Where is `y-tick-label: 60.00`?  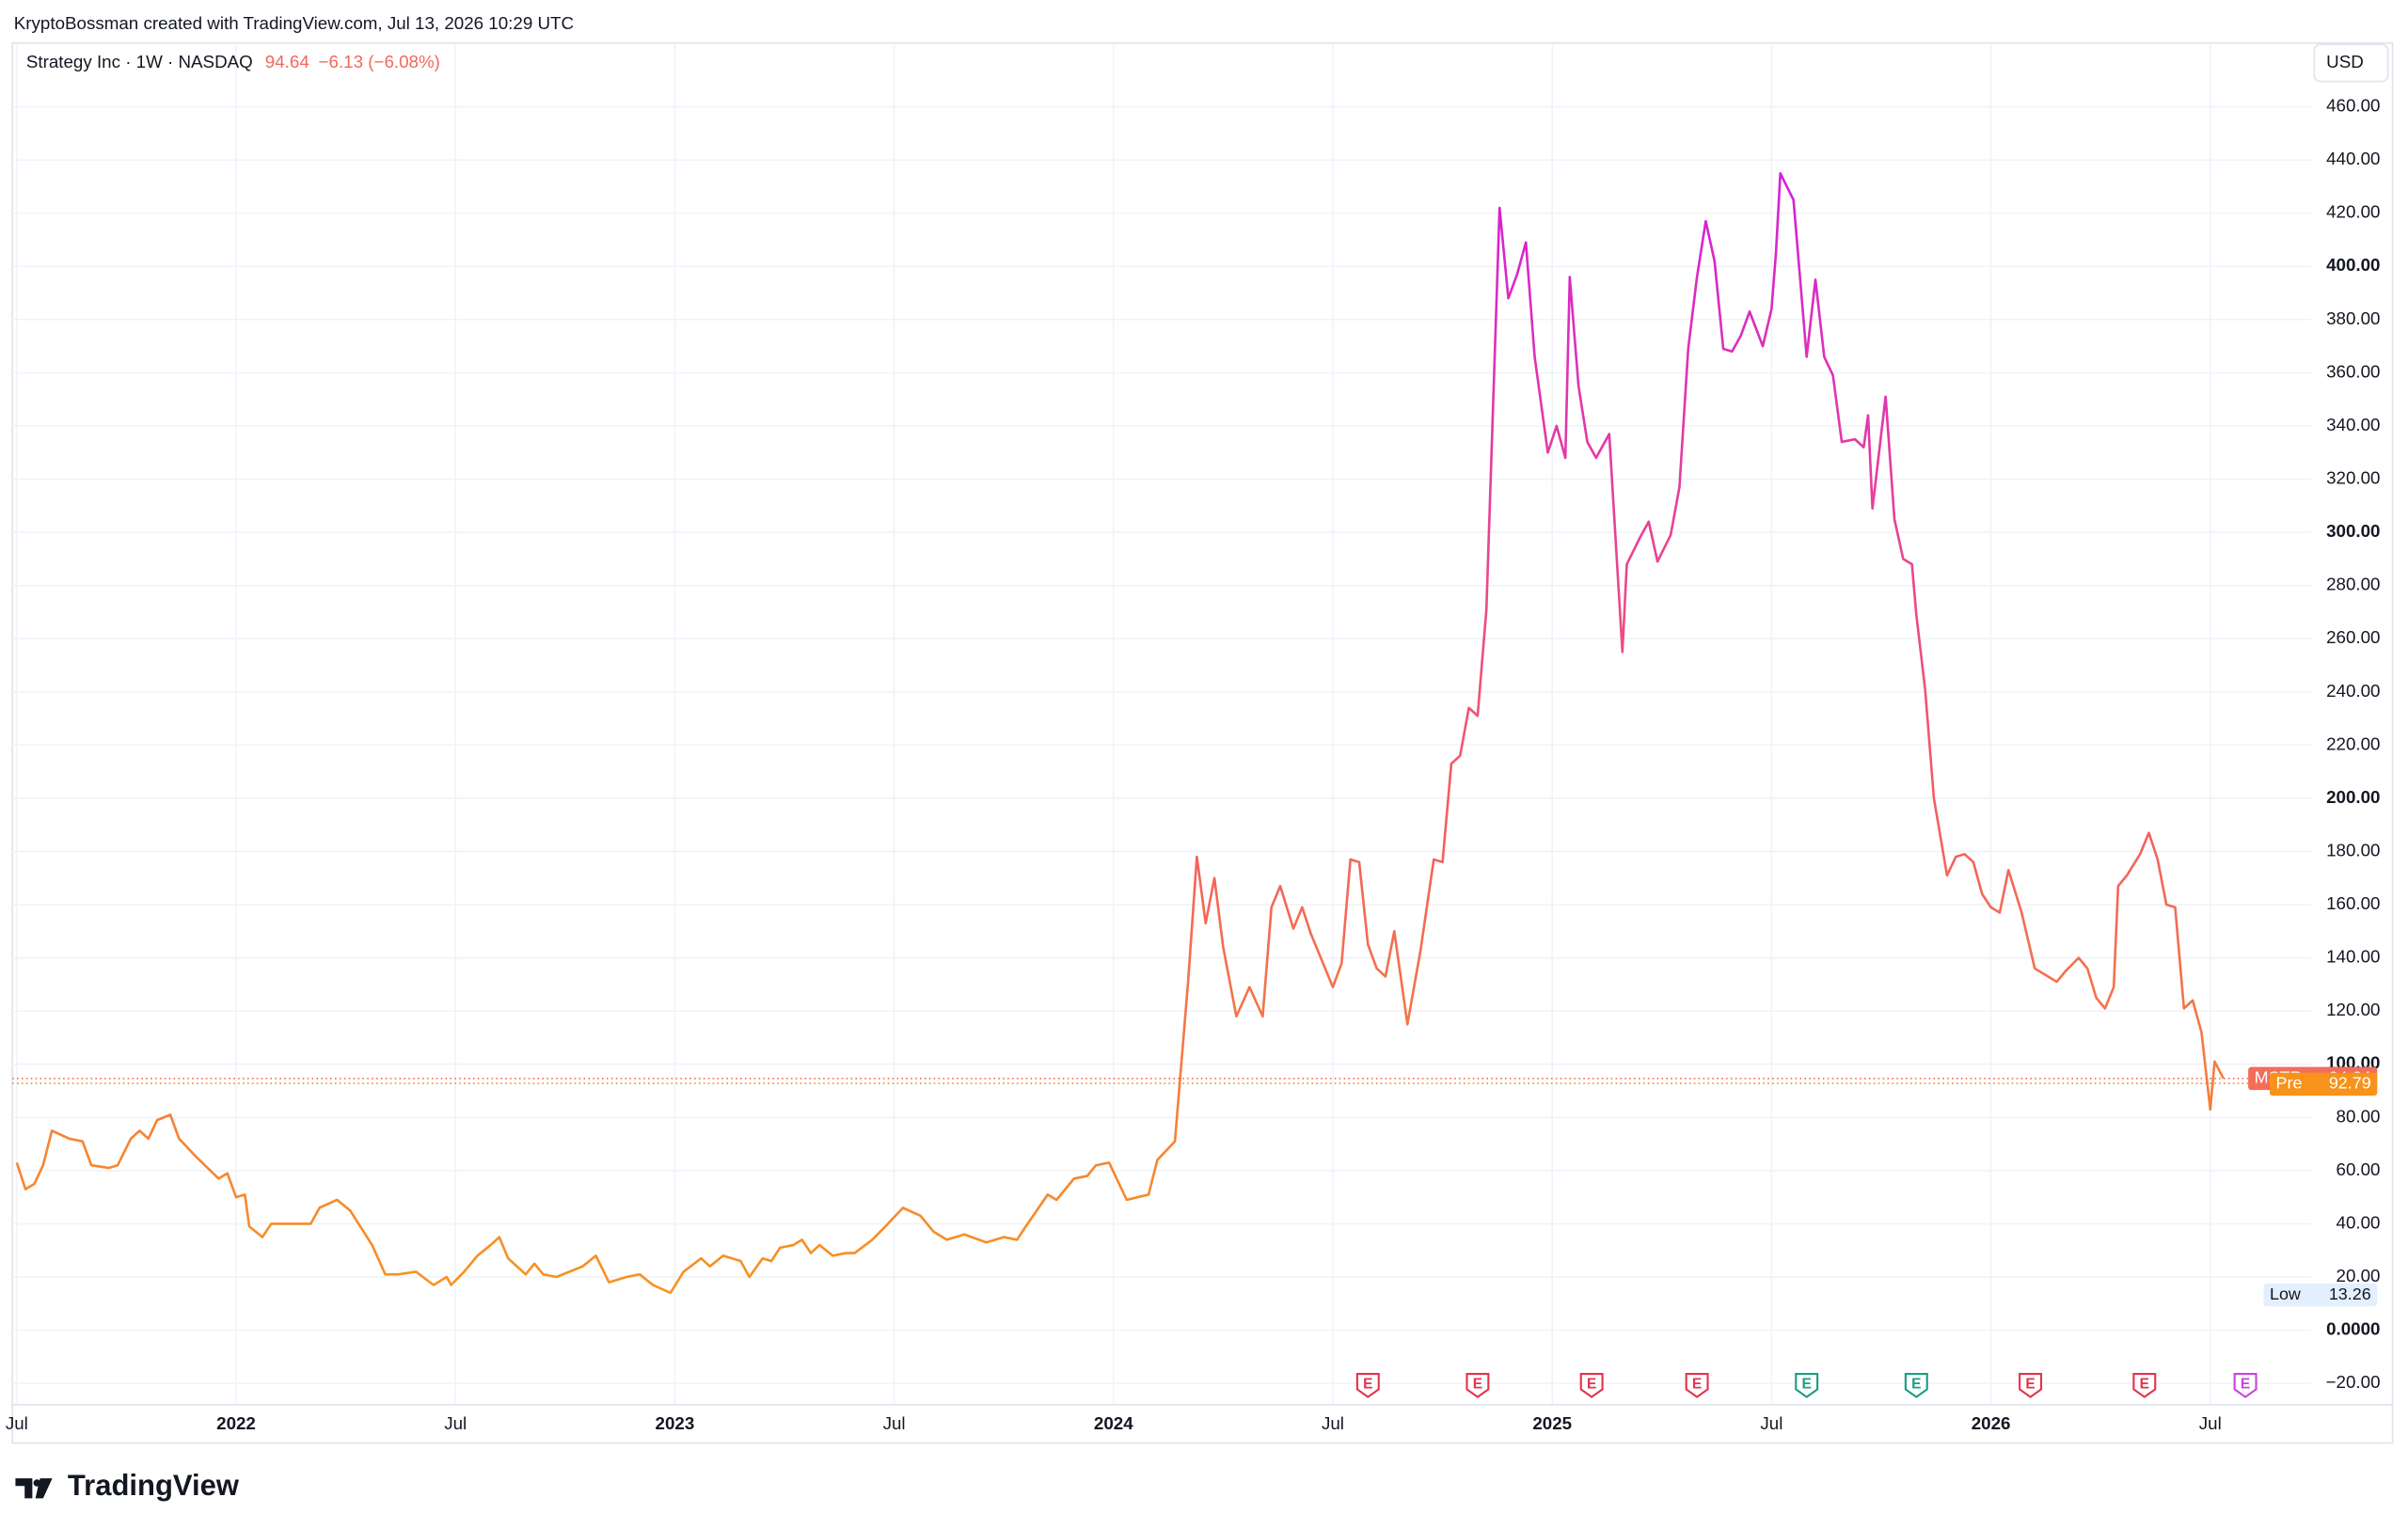 y-tick-label: 60.00 is located at coordinates (2359, 1169).